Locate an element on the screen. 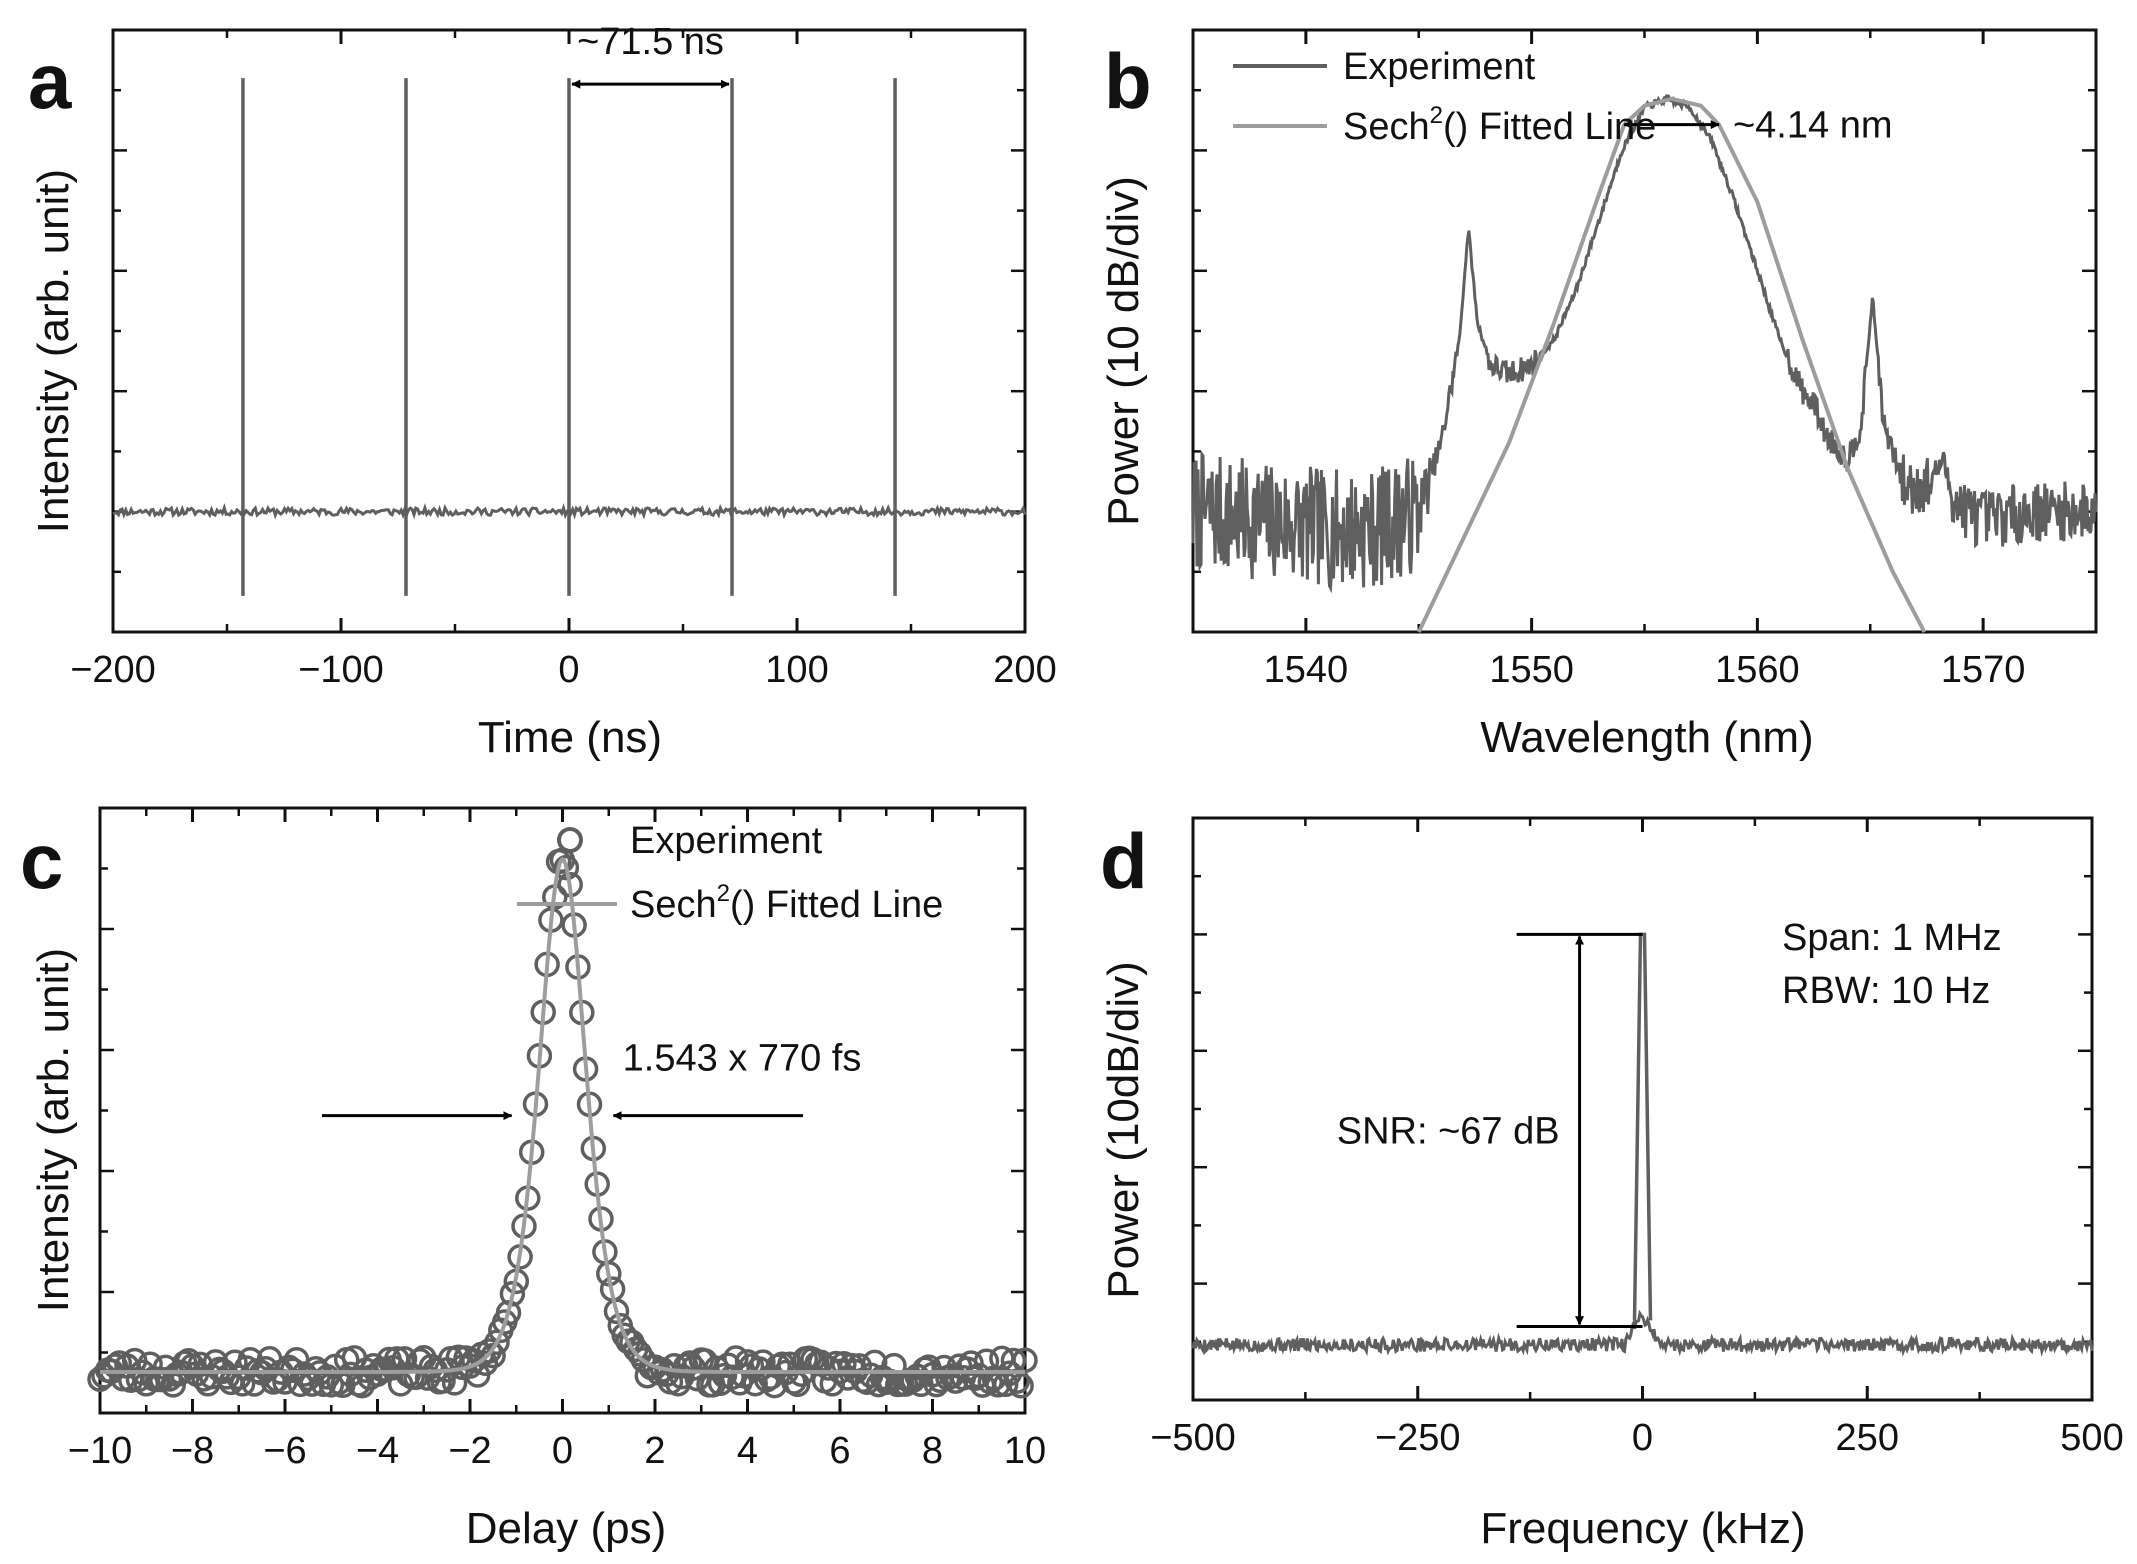 This screenshot has width=2137, height=1564. panel-b-legend-label-fit: Sech2() Fitted Line is located at coordinates (1499, 125).